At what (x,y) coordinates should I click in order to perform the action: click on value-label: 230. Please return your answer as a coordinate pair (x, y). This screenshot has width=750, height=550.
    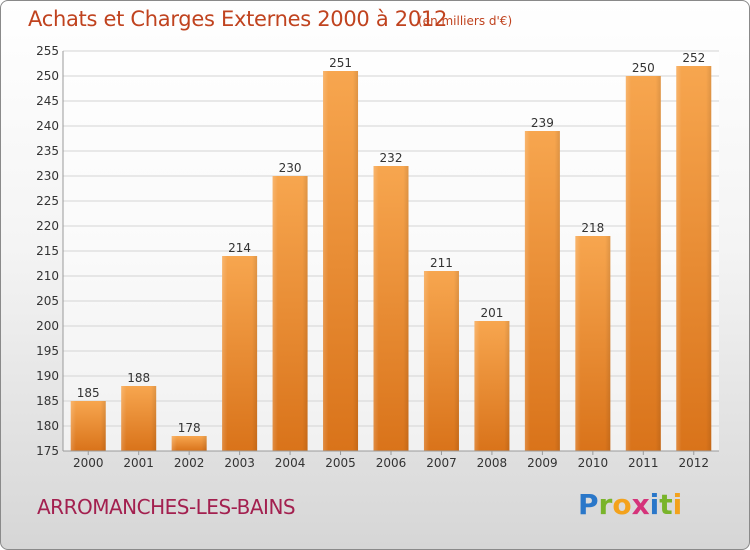
    Looking at the image, I should click on (290, 168).